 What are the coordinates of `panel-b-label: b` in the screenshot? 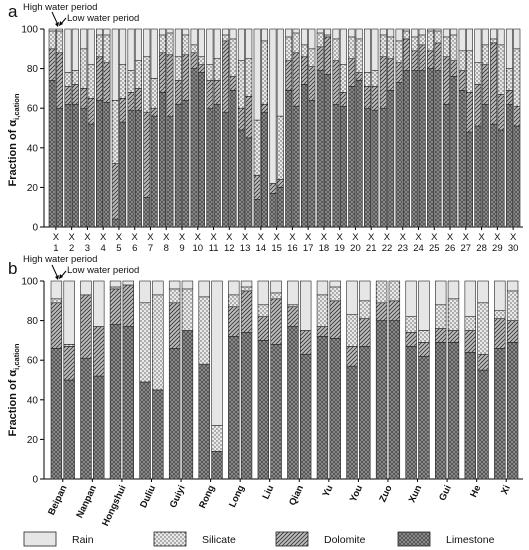 It's located at (12, 268).